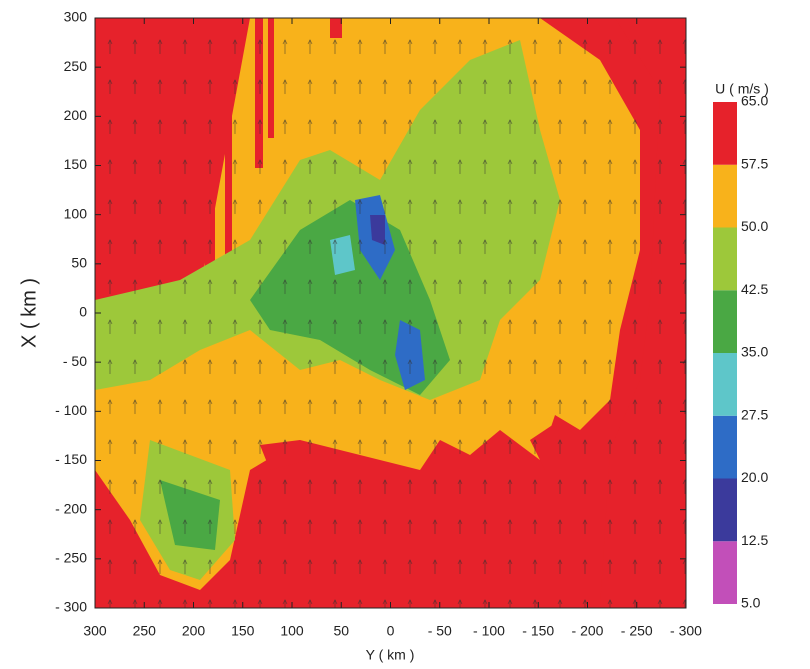  I want to click on y-tick-label: 150, so click(76, 164).